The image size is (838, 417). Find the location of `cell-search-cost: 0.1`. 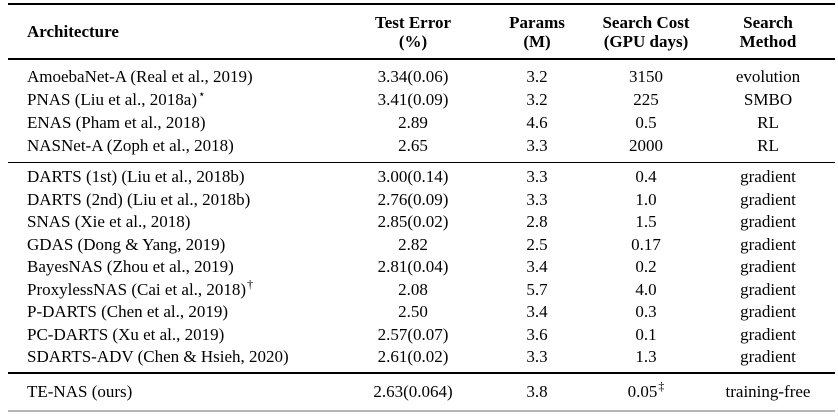

cell-search-cost: 0.1 is located at coordinates (646, 335).